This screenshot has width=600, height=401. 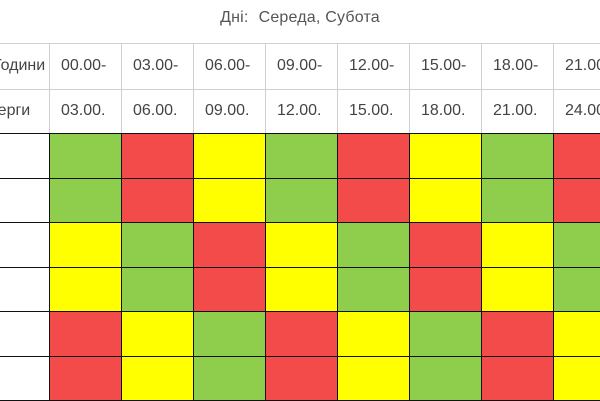 What do you see at coordinates (582, 111) in the screenshot?
I see `time-to-7: 24.00.` at bounding box center [582, 111].